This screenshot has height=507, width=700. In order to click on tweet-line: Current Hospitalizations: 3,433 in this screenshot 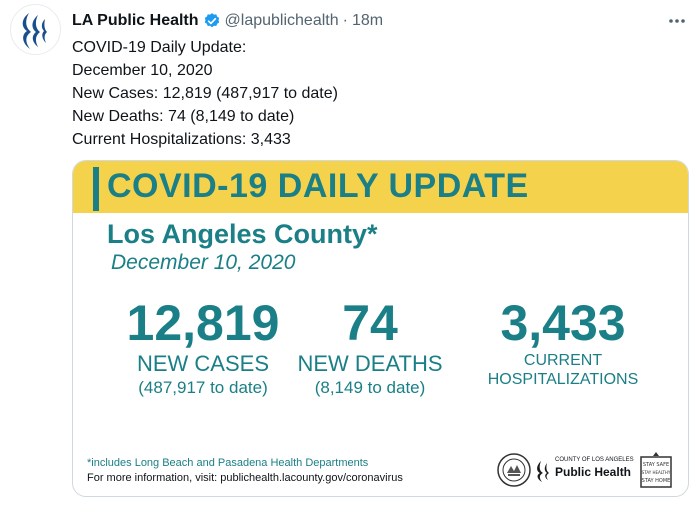, I will do `click(181, 139)`.